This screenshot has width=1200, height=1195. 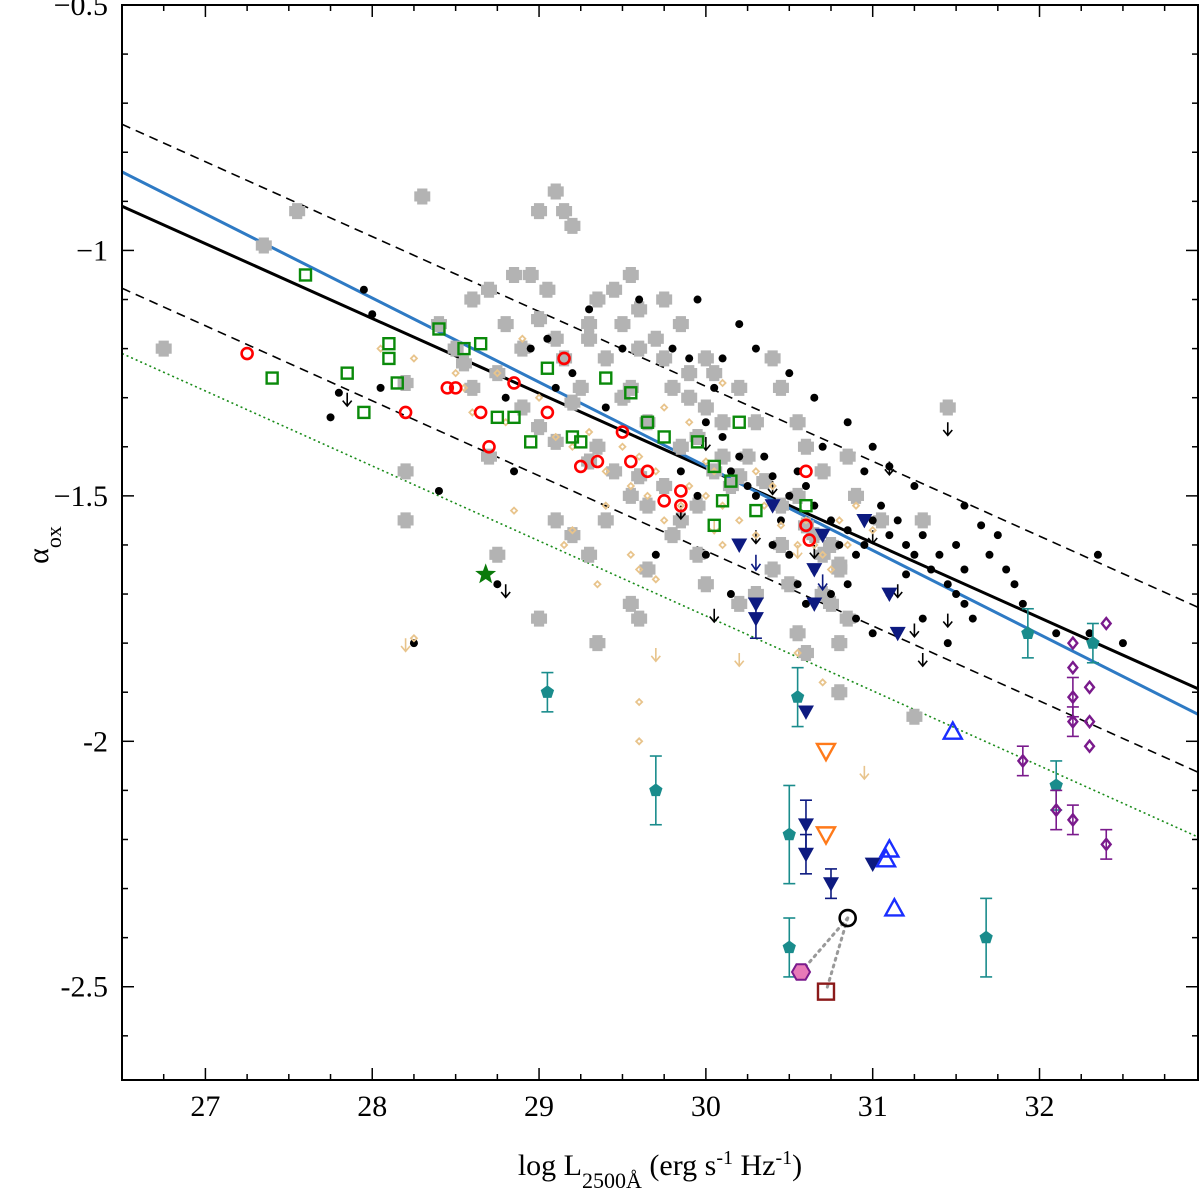 I want to click on x-tick-label: 30, so click(x=706, y=1106).